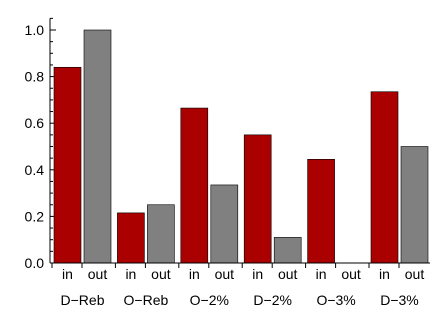 The height and width of the screenshot is (329, 433). I want to click on y-tick-label: 0.0, so click(35, 263).